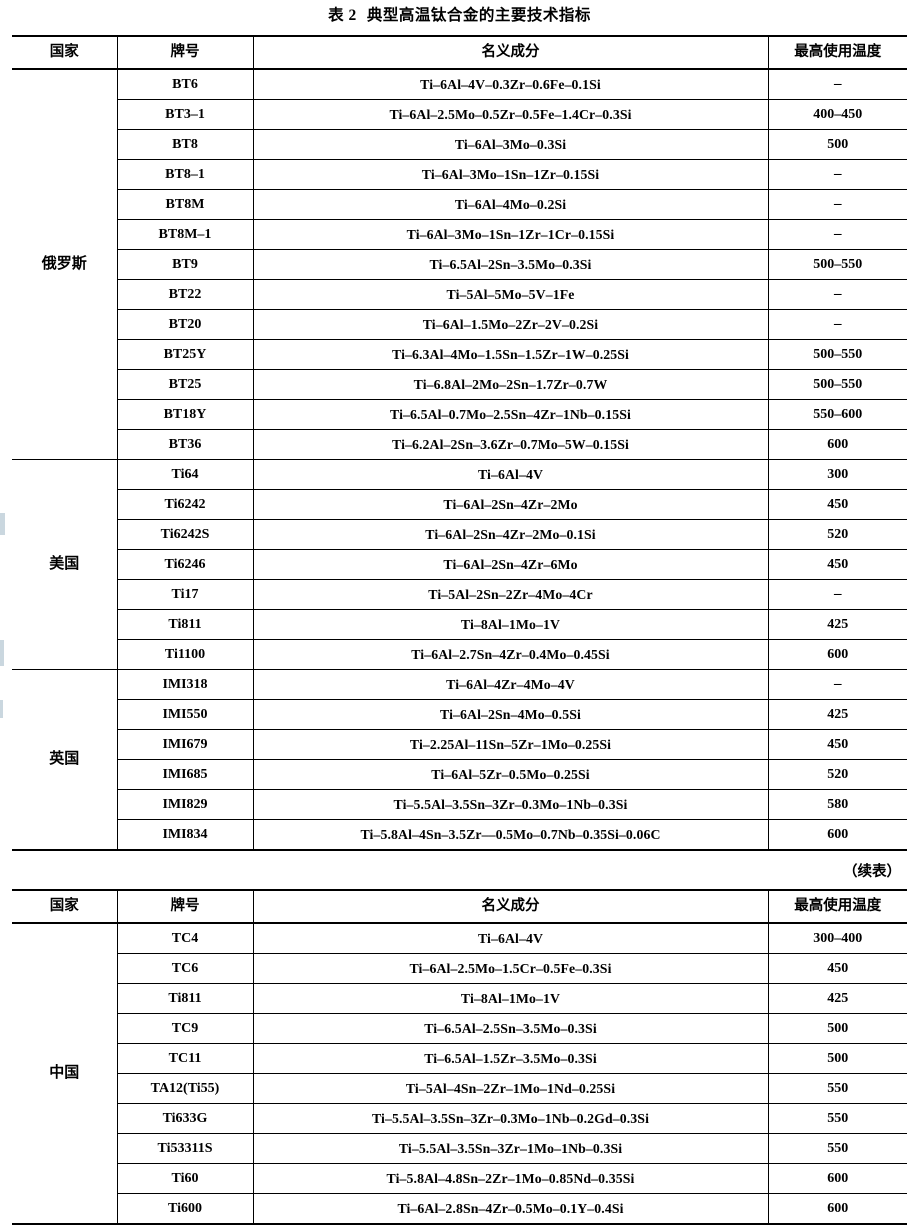  I want to click on table-row: TC6 Ti–6Al–2.5Mo–1.5Cr–0.5Fe–0.3Si 450, so click(459, 968).